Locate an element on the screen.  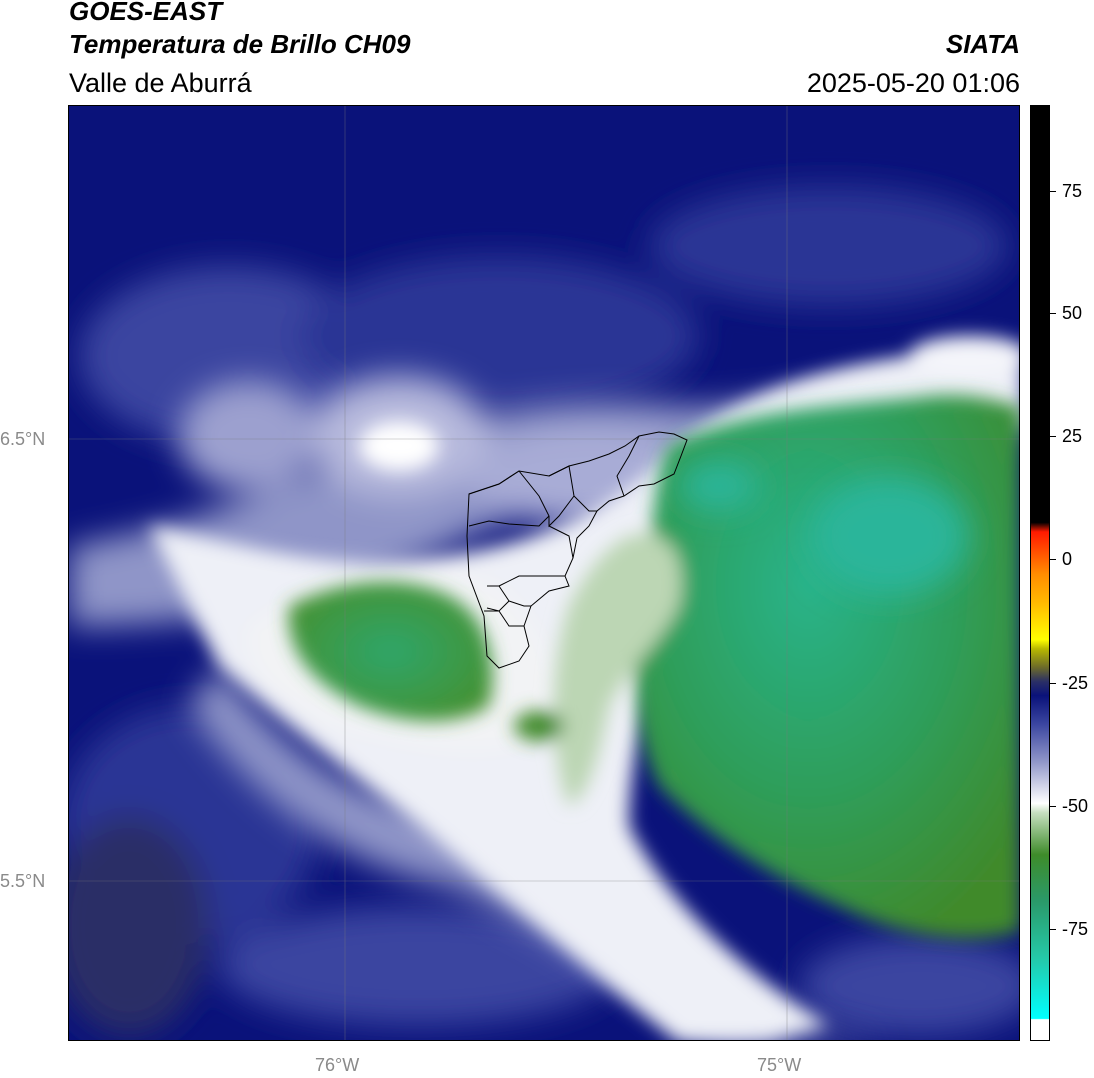
temperature-colorbar is located at coordinates (1040, 573).